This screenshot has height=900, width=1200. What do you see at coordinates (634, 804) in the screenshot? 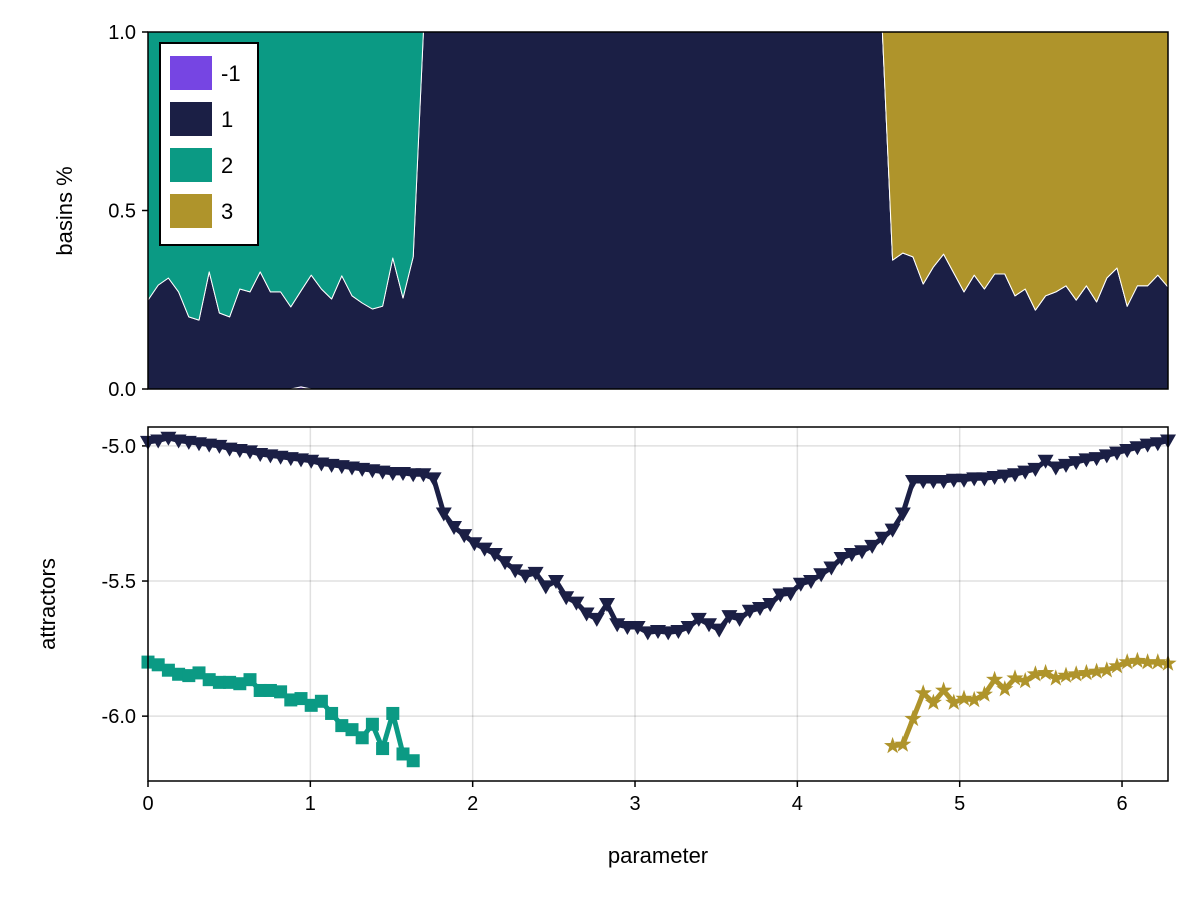
I see `x-tick-label: 3` at bounding box center [634, 804].